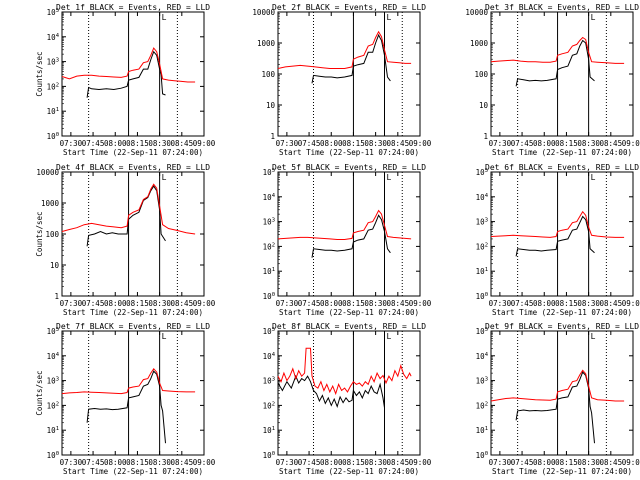 The width and height of the screenshot is (640, 480). What do you see at coordinates (50, 203) in the screenshot?
I see `y-tick-label: 1000` at bounding box center [50, 203].